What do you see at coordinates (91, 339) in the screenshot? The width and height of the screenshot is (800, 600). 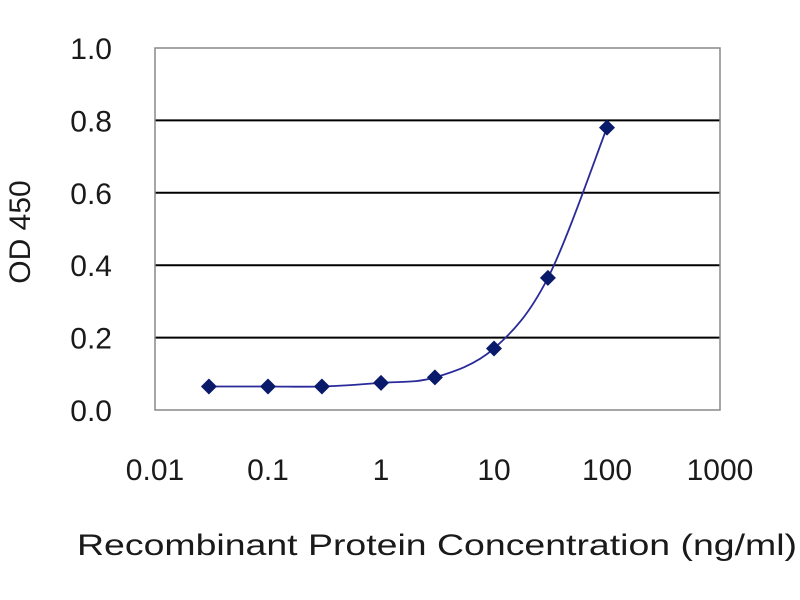 I see `y-tick-label: 0.2` at bounding box center [91, 339].